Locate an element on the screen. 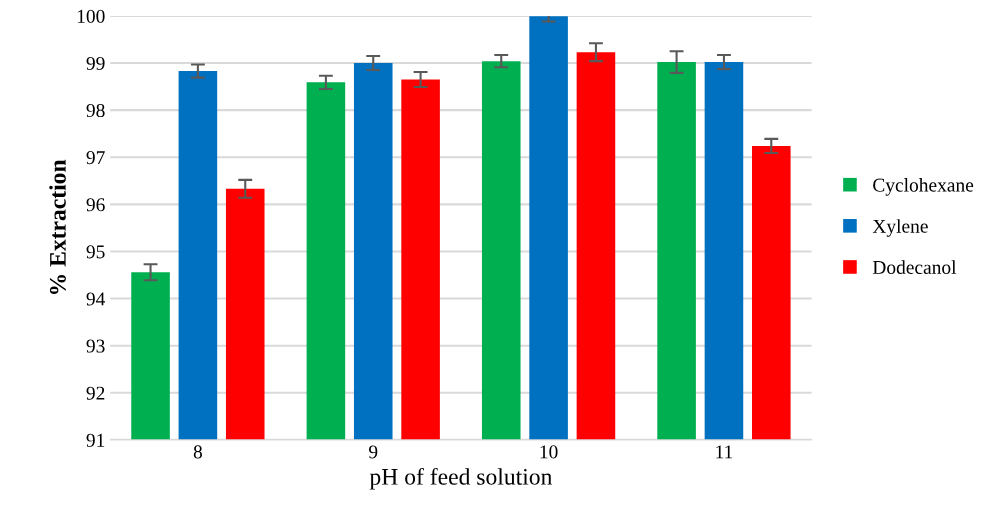 The width and height of the screenshot is (1002, 530). y-tick-label: 95 is located at coordinates (95, 252).